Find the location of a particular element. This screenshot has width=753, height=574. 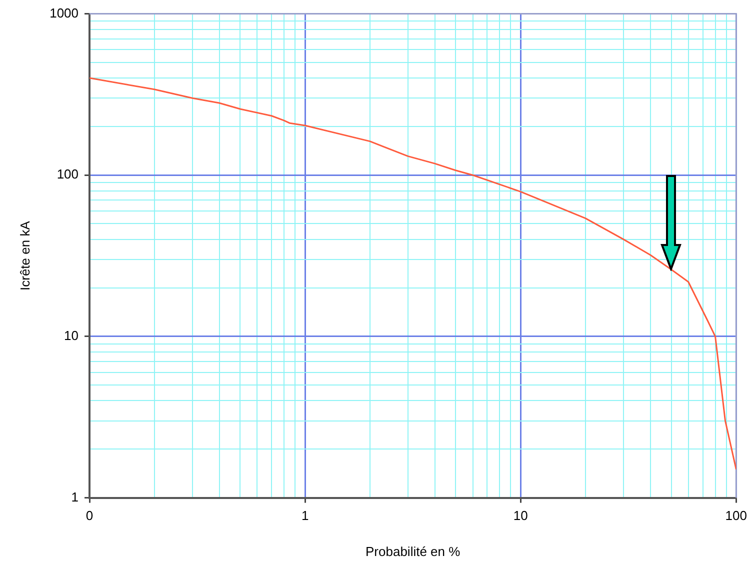

y-tick-label: 100 is located at coordinates (67, 174).